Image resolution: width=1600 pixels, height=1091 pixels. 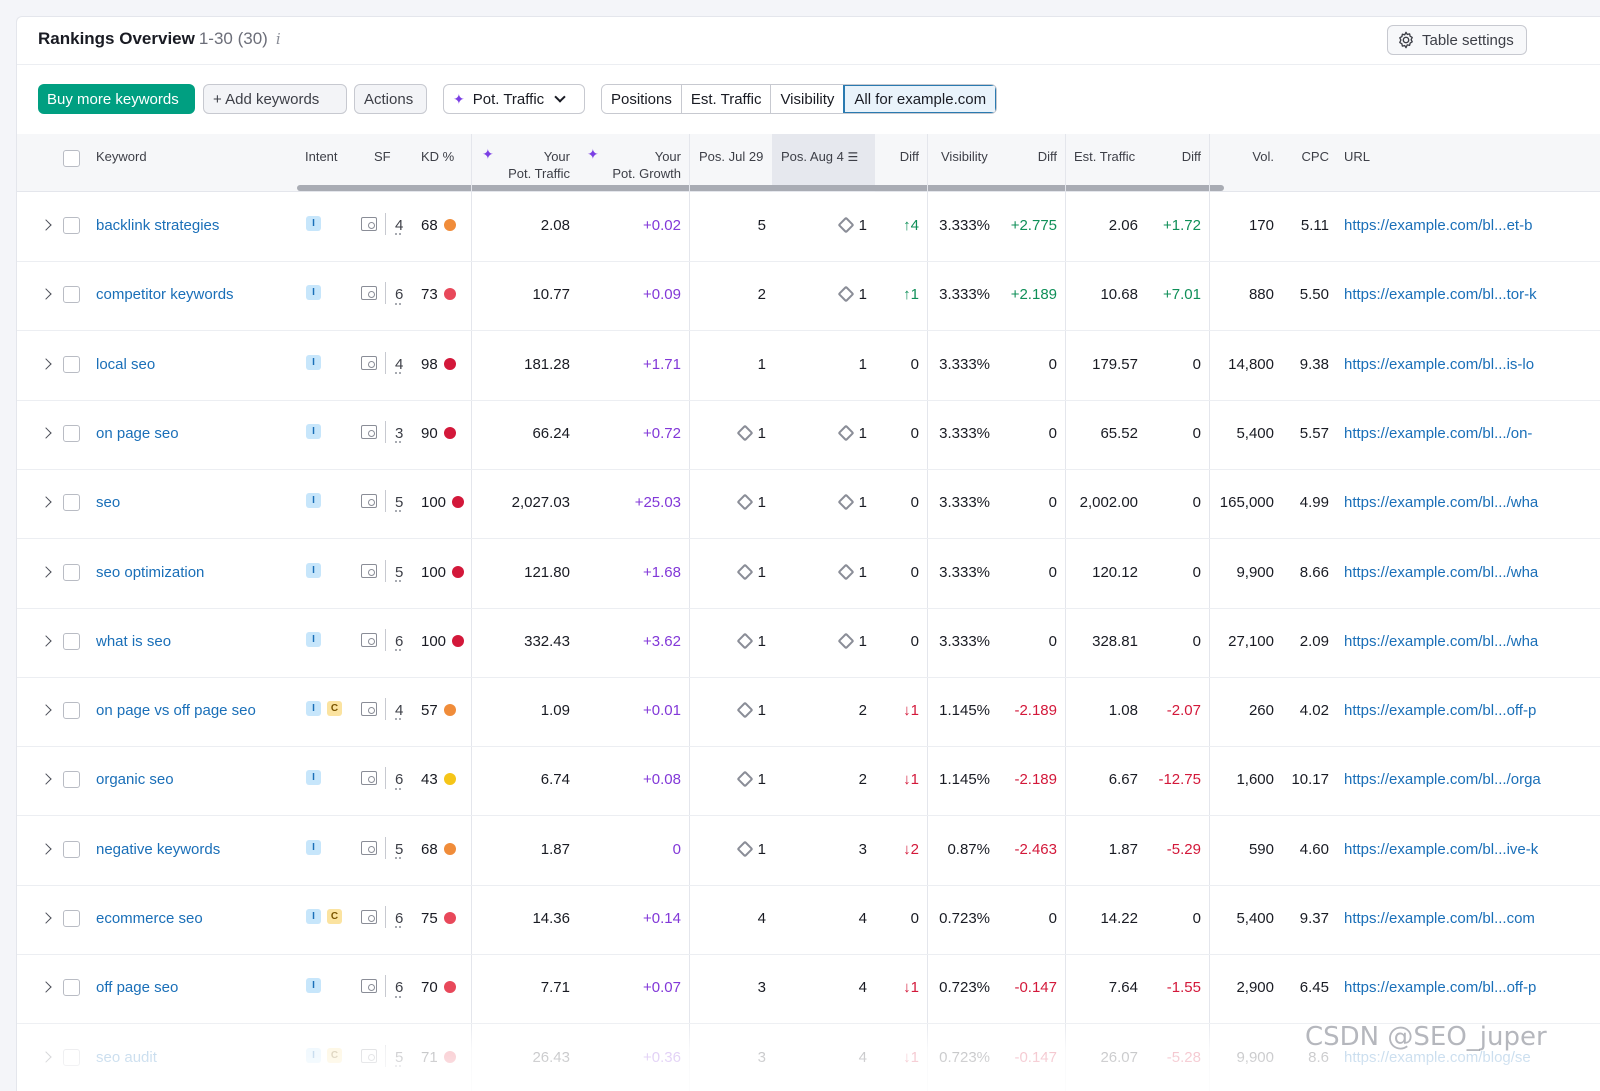 What do you see at coordinates (646, 165) in the screenshot?
I see `col-pot-growth: Your Pot. Growth` at bounding box center [646, 165].